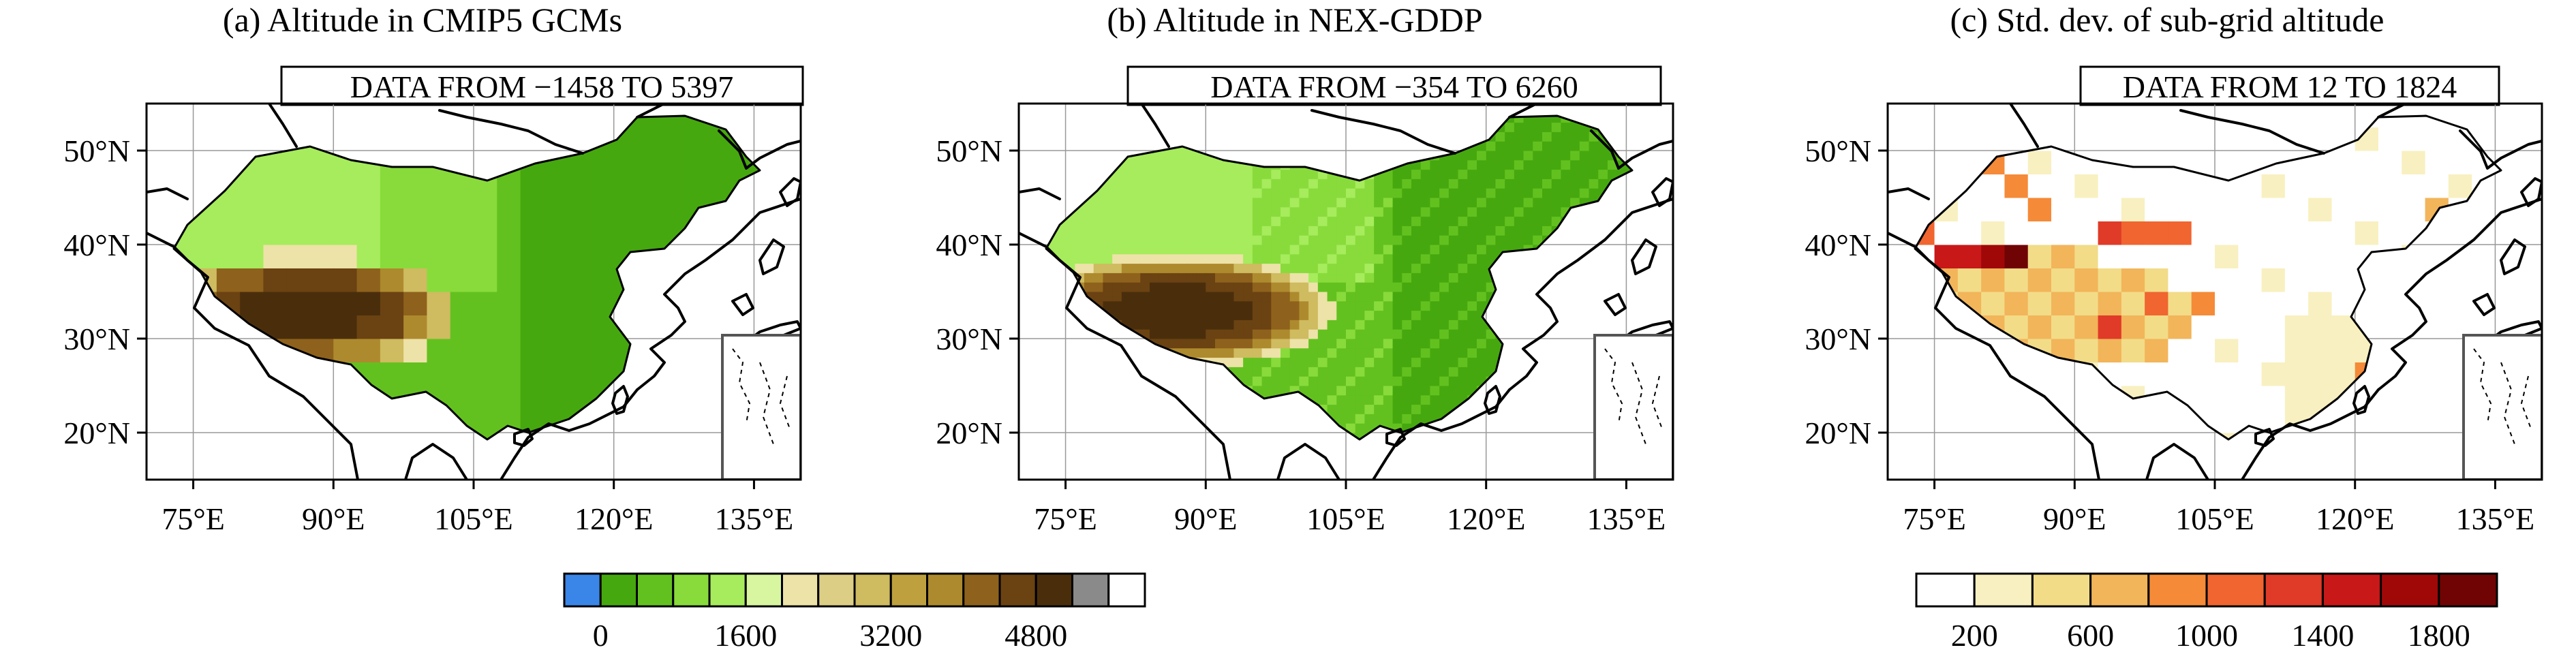  I want to click on colorbar-tick-label: 4800, so click(1036, 635).